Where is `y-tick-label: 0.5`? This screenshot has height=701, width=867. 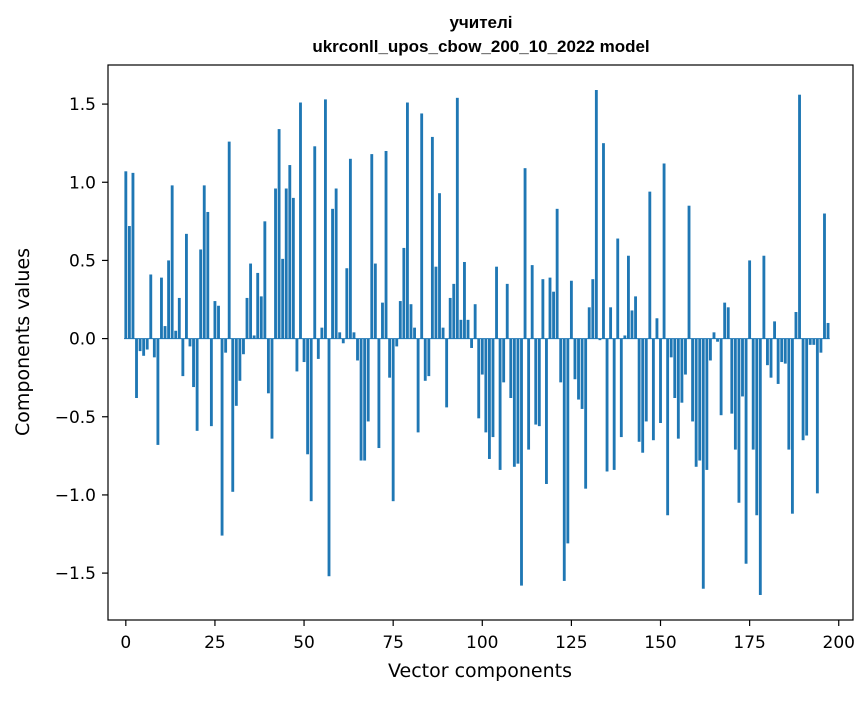 y-tick-label: 0.5 is located at coordinates (82, 261).